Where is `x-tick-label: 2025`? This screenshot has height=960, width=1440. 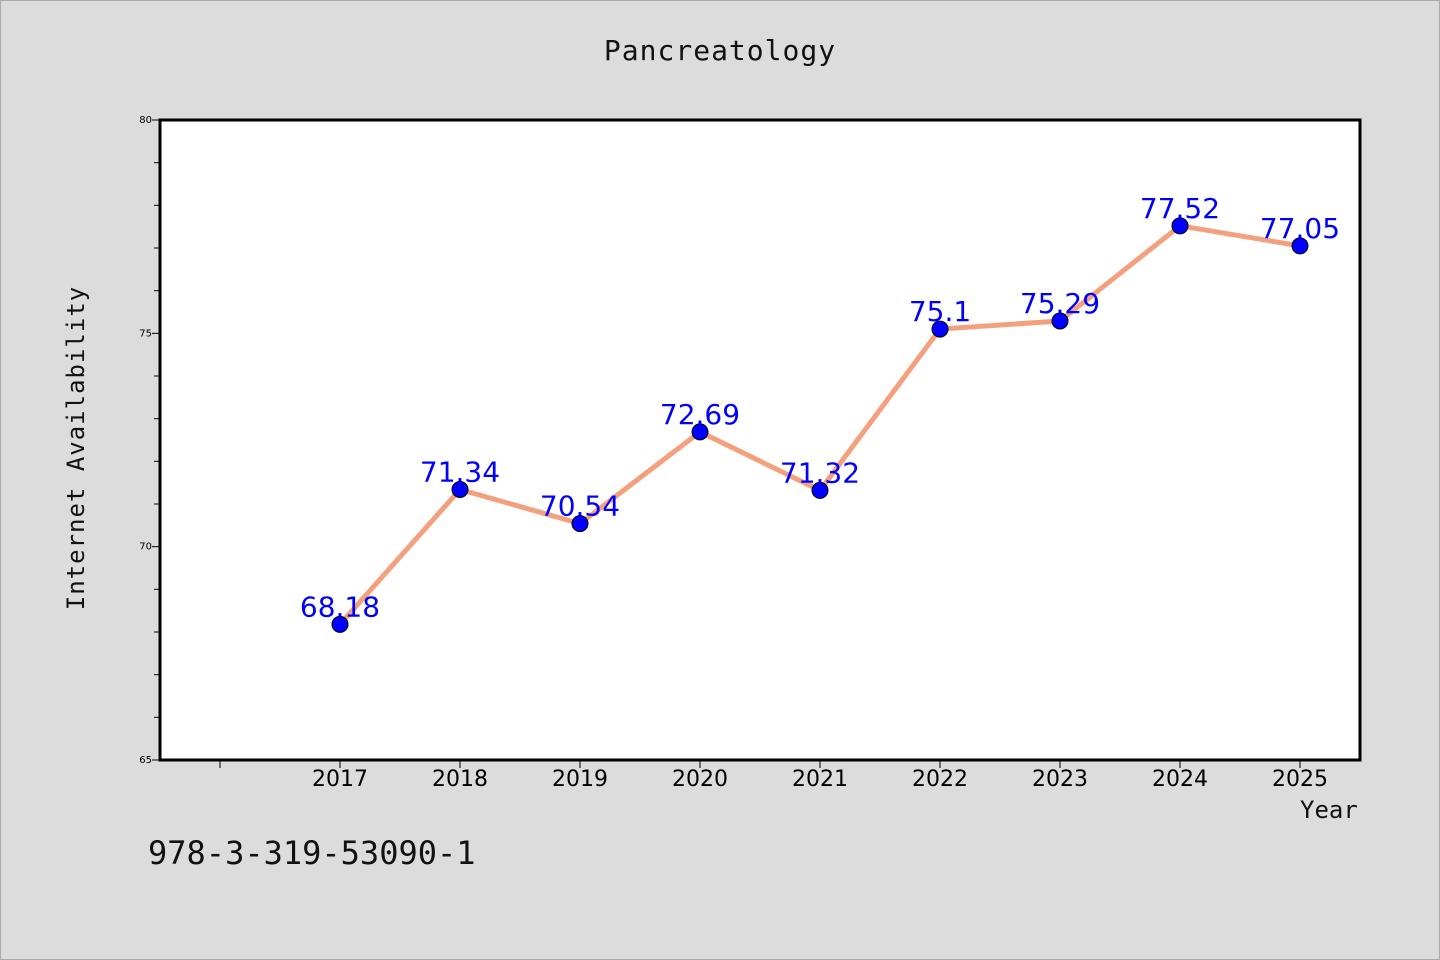 x-tick-label: 2025 is located at coordinates (1300, 779).